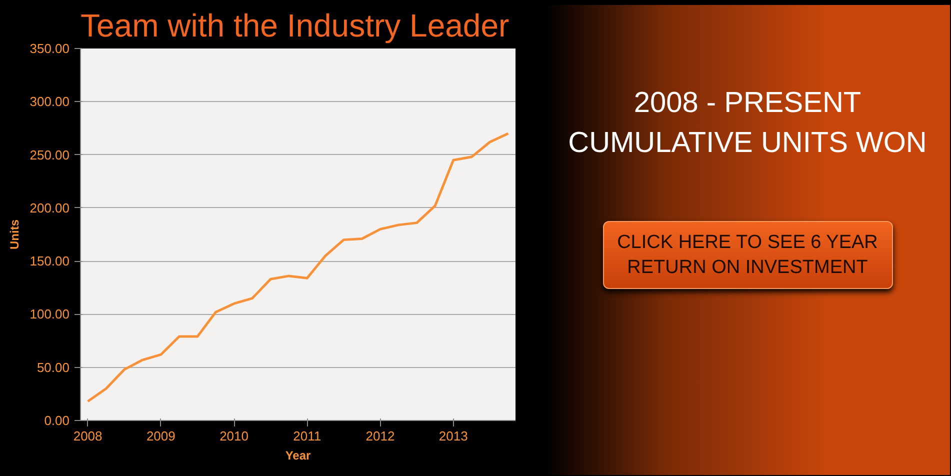  What do you see at coordinates (747, 255) in the screenshot?
I see `text: CLICK HERE TO SEE 6 YEAR RETURN ON INVESTMENT` at bounding box center [747, 255].